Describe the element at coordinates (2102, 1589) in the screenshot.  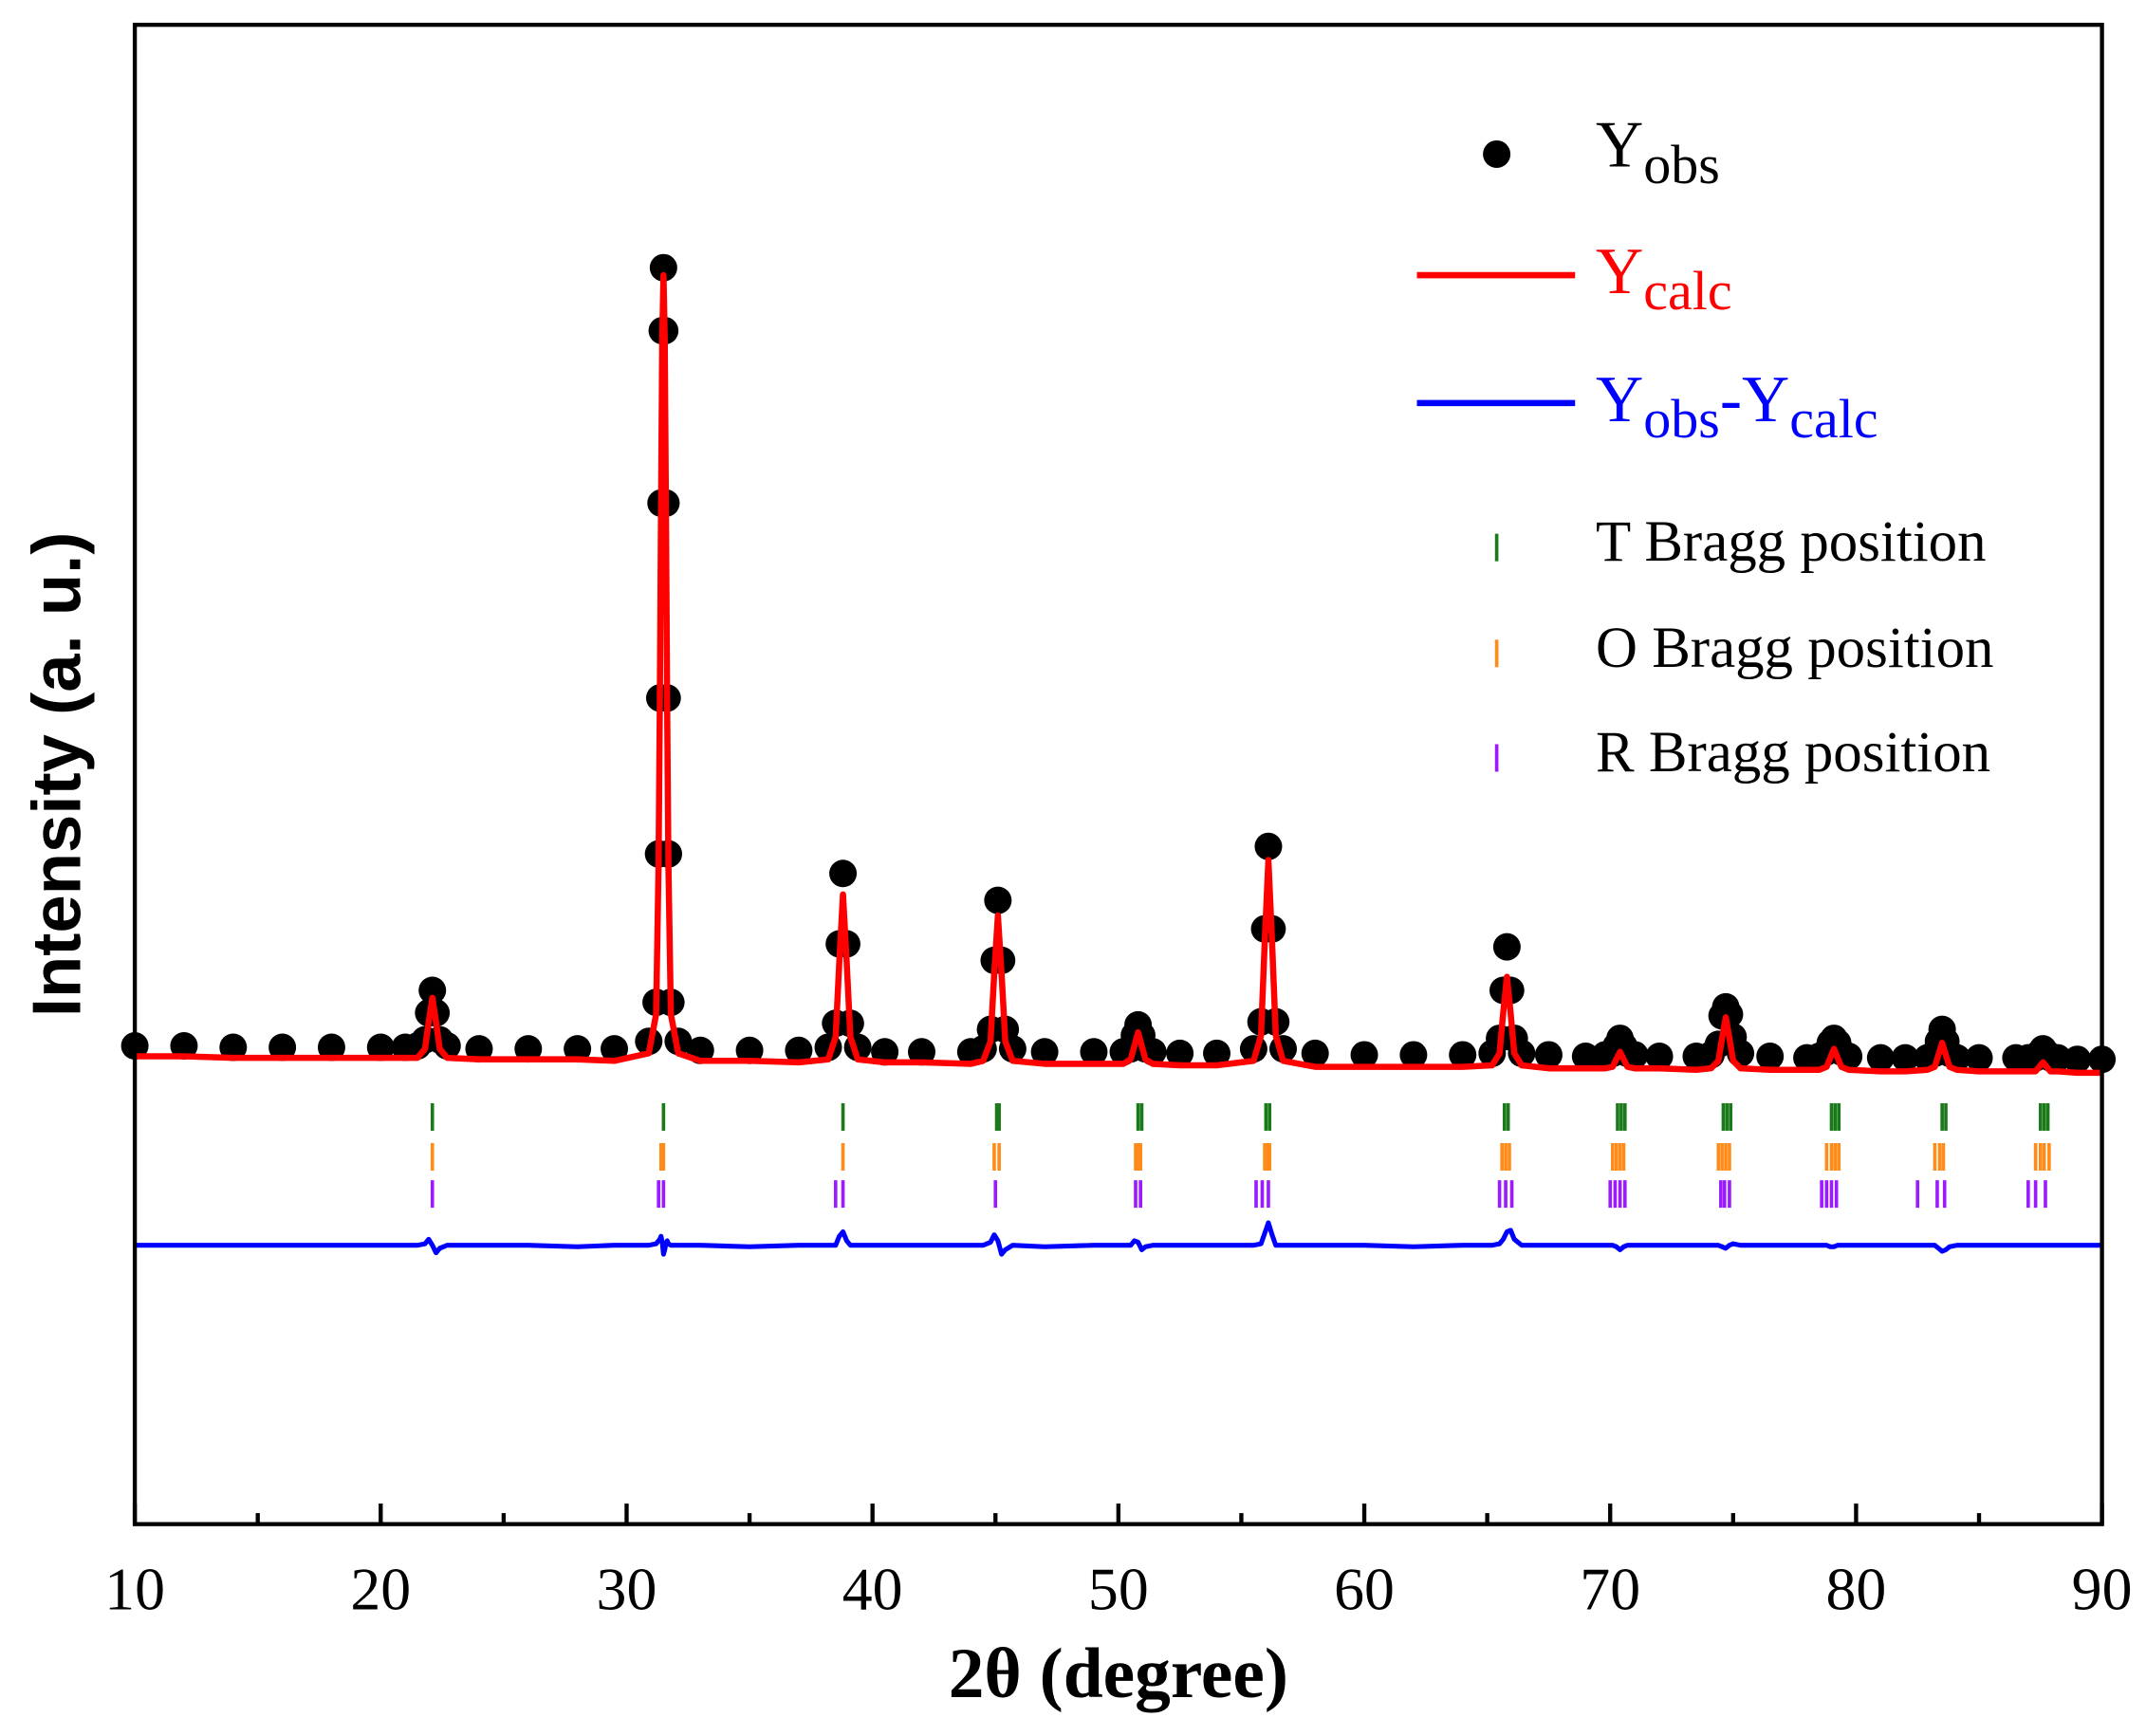
I see `x-tick-label: 90` at that location.